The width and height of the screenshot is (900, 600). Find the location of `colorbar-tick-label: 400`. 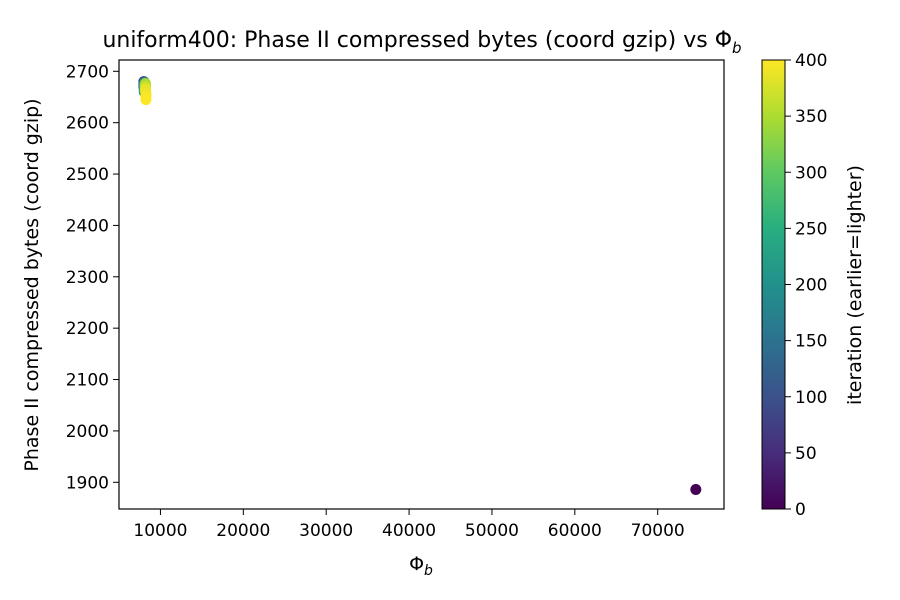

colorbar-tick-label: 400 is located at coordinates (811, 61).